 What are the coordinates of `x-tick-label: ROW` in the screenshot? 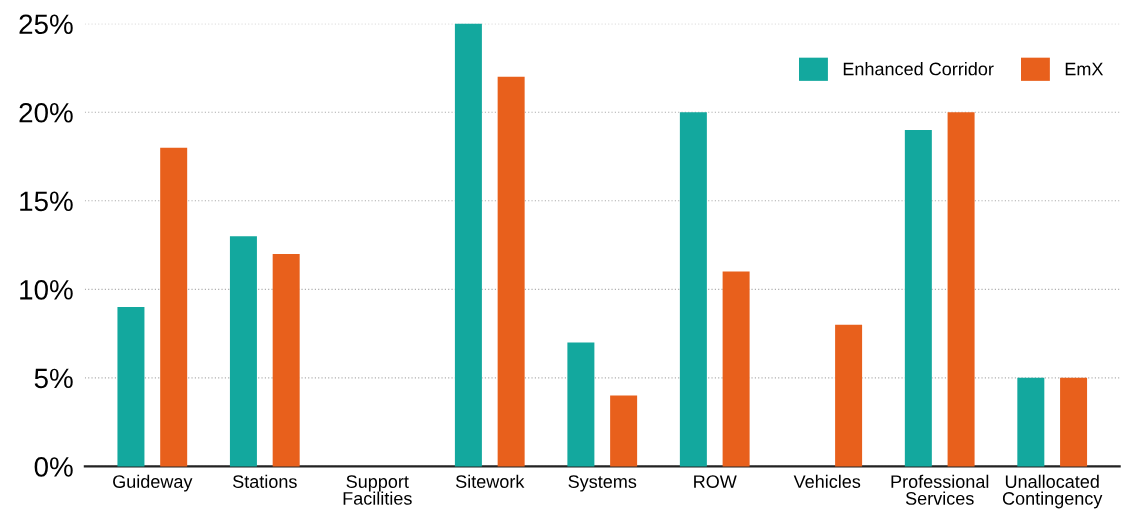 It's located at (715, 481).